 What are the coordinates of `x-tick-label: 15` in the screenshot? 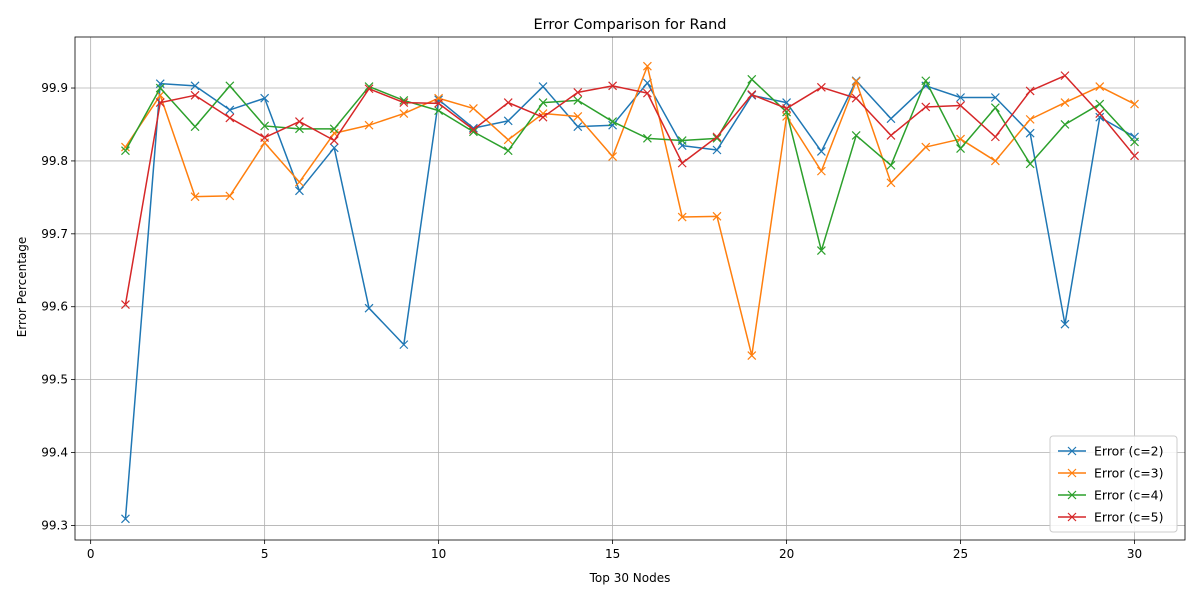 It's located at (612, 554).